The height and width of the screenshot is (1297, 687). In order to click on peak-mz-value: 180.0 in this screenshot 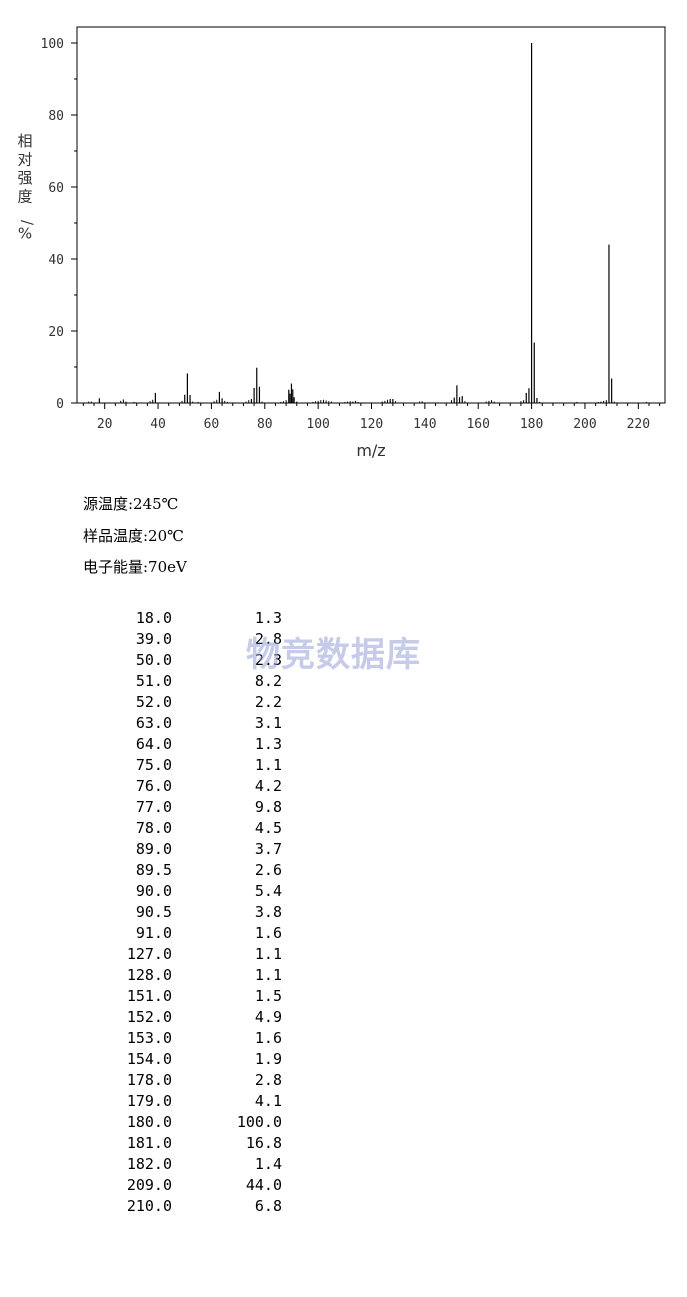, I will do `click(149, 1122)`.